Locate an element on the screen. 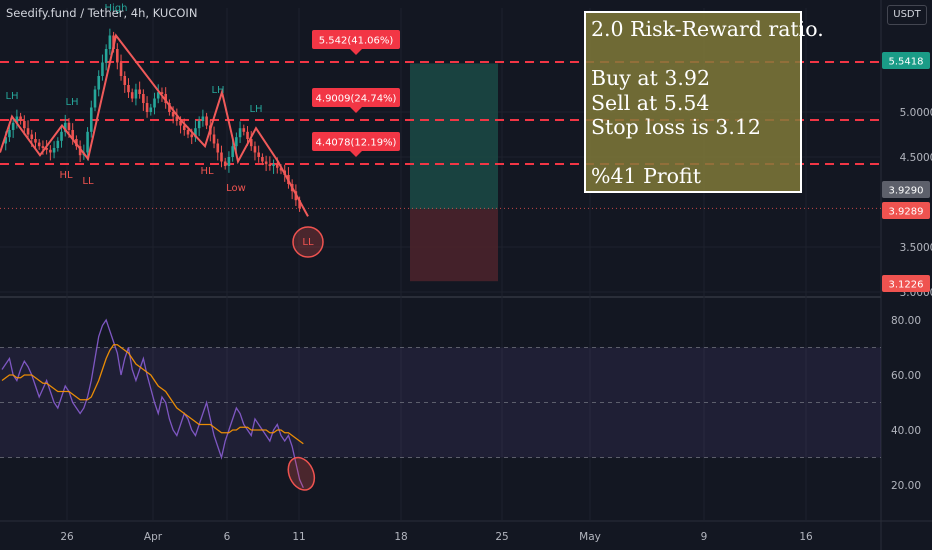  pivot-label: High is located at coordinates (116, 8).